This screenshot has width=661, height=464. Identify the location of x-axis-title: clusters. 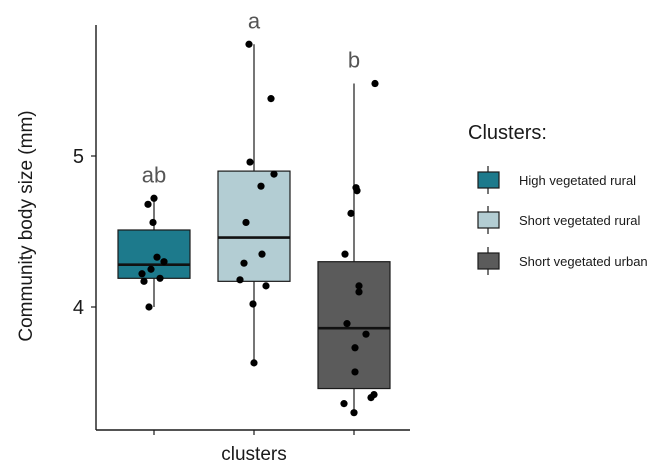
(253, 454).